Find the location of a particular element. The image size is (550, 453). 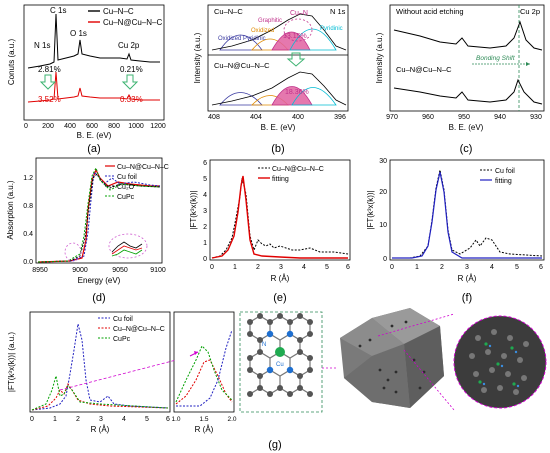

panel-e-xticks: 0 1 2 3 4 5 6 is located at coordinates (280, 267).